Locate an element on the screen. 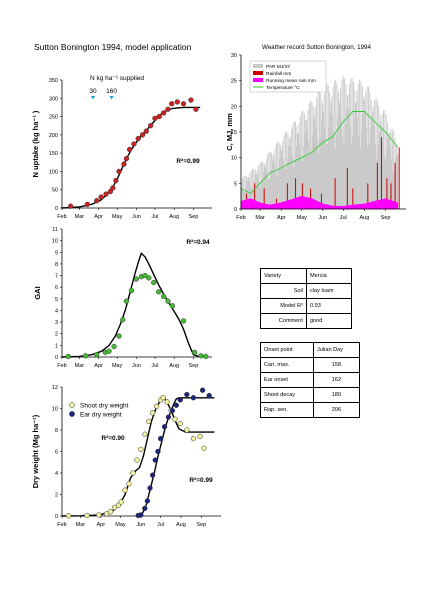 This screenshot has height=600, width=424. weather-x-tick-label: Jul is located at coordinates (343, 218).